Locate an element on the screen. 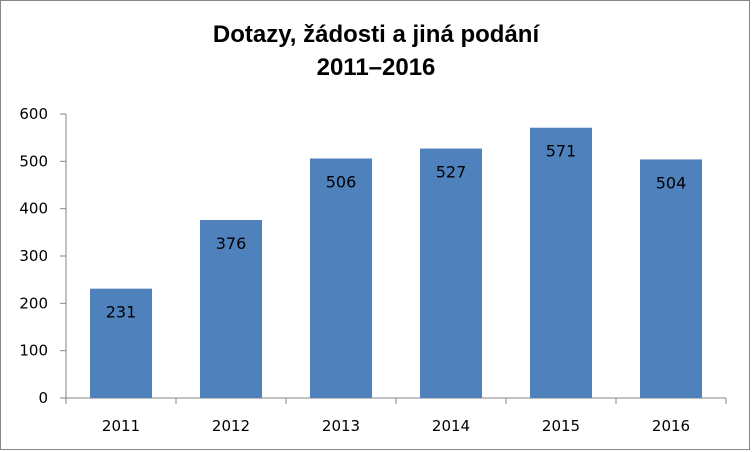 The height and width of the screenshot is (452, 752). data-label: 376 is located at coordinates (231, 243).